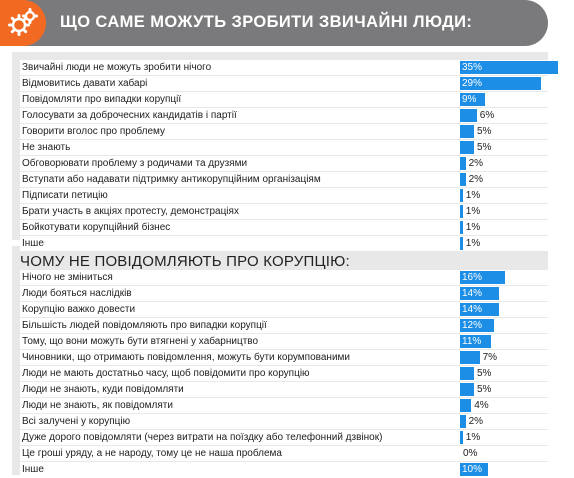  What do you see at coordinates (285, 99) in the screenshot?
I see `chart-row: Повідомляти про випадки корупції 9%` at bounding box center [285, 99].